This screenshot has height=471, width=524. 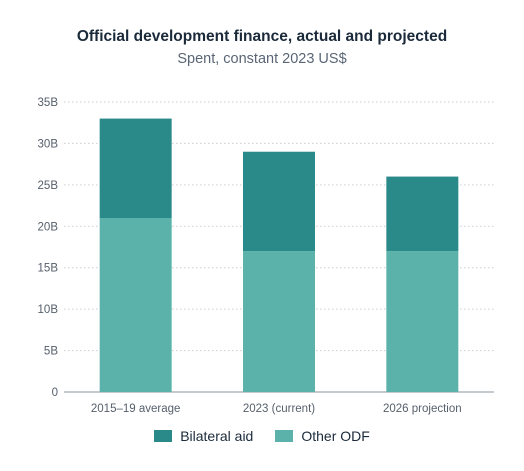 I want to click on legend-label-bilateral-aid: Bilateral aid, so click(x=217, y=436).